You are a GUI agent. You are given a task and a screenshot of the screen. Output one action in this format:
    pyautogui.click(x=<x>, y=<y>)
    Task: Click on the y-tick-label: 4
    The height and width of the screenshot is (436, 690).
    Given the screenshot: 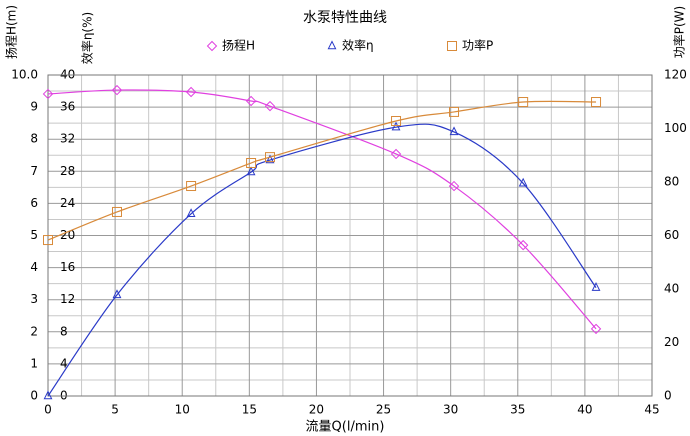 What is the action you would take?
    pyautogui.click(x=34, y=267)
    